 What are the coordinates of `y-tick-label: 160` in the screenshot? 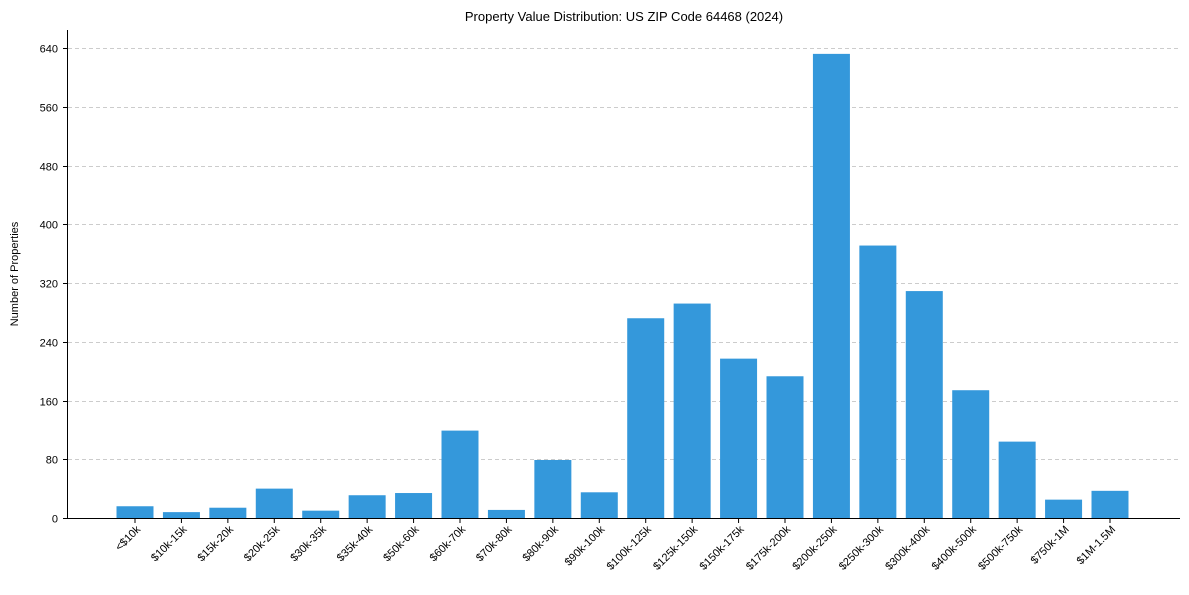 It's located at (49, 403).